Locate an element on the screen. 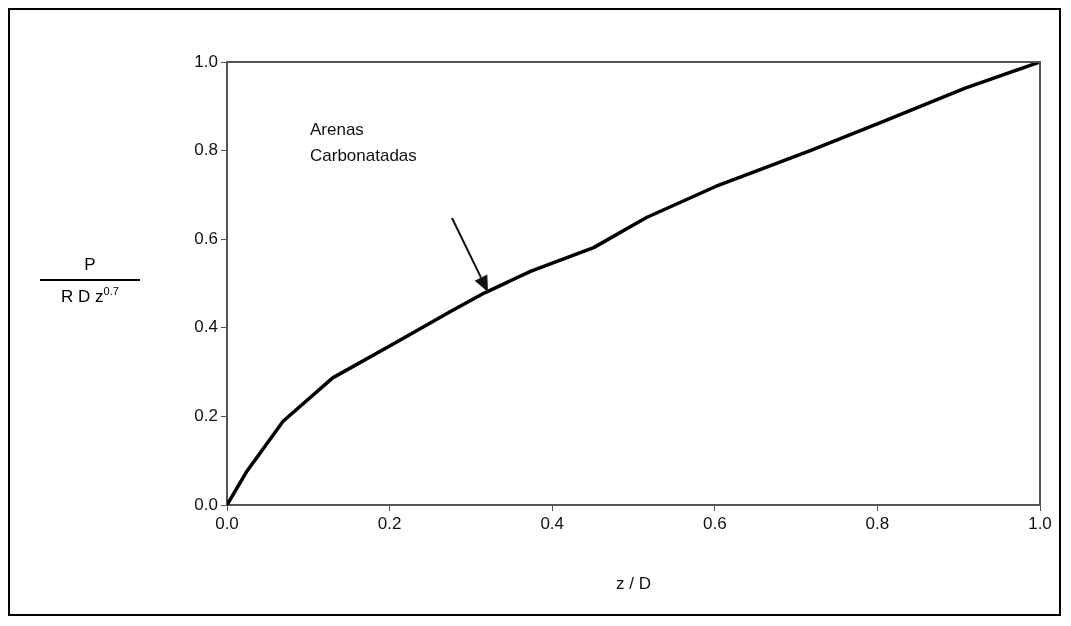 The image size is (1071, 626). y-axis-title: P R D z$^{0.7}$ is located at coordinates (90, 281).